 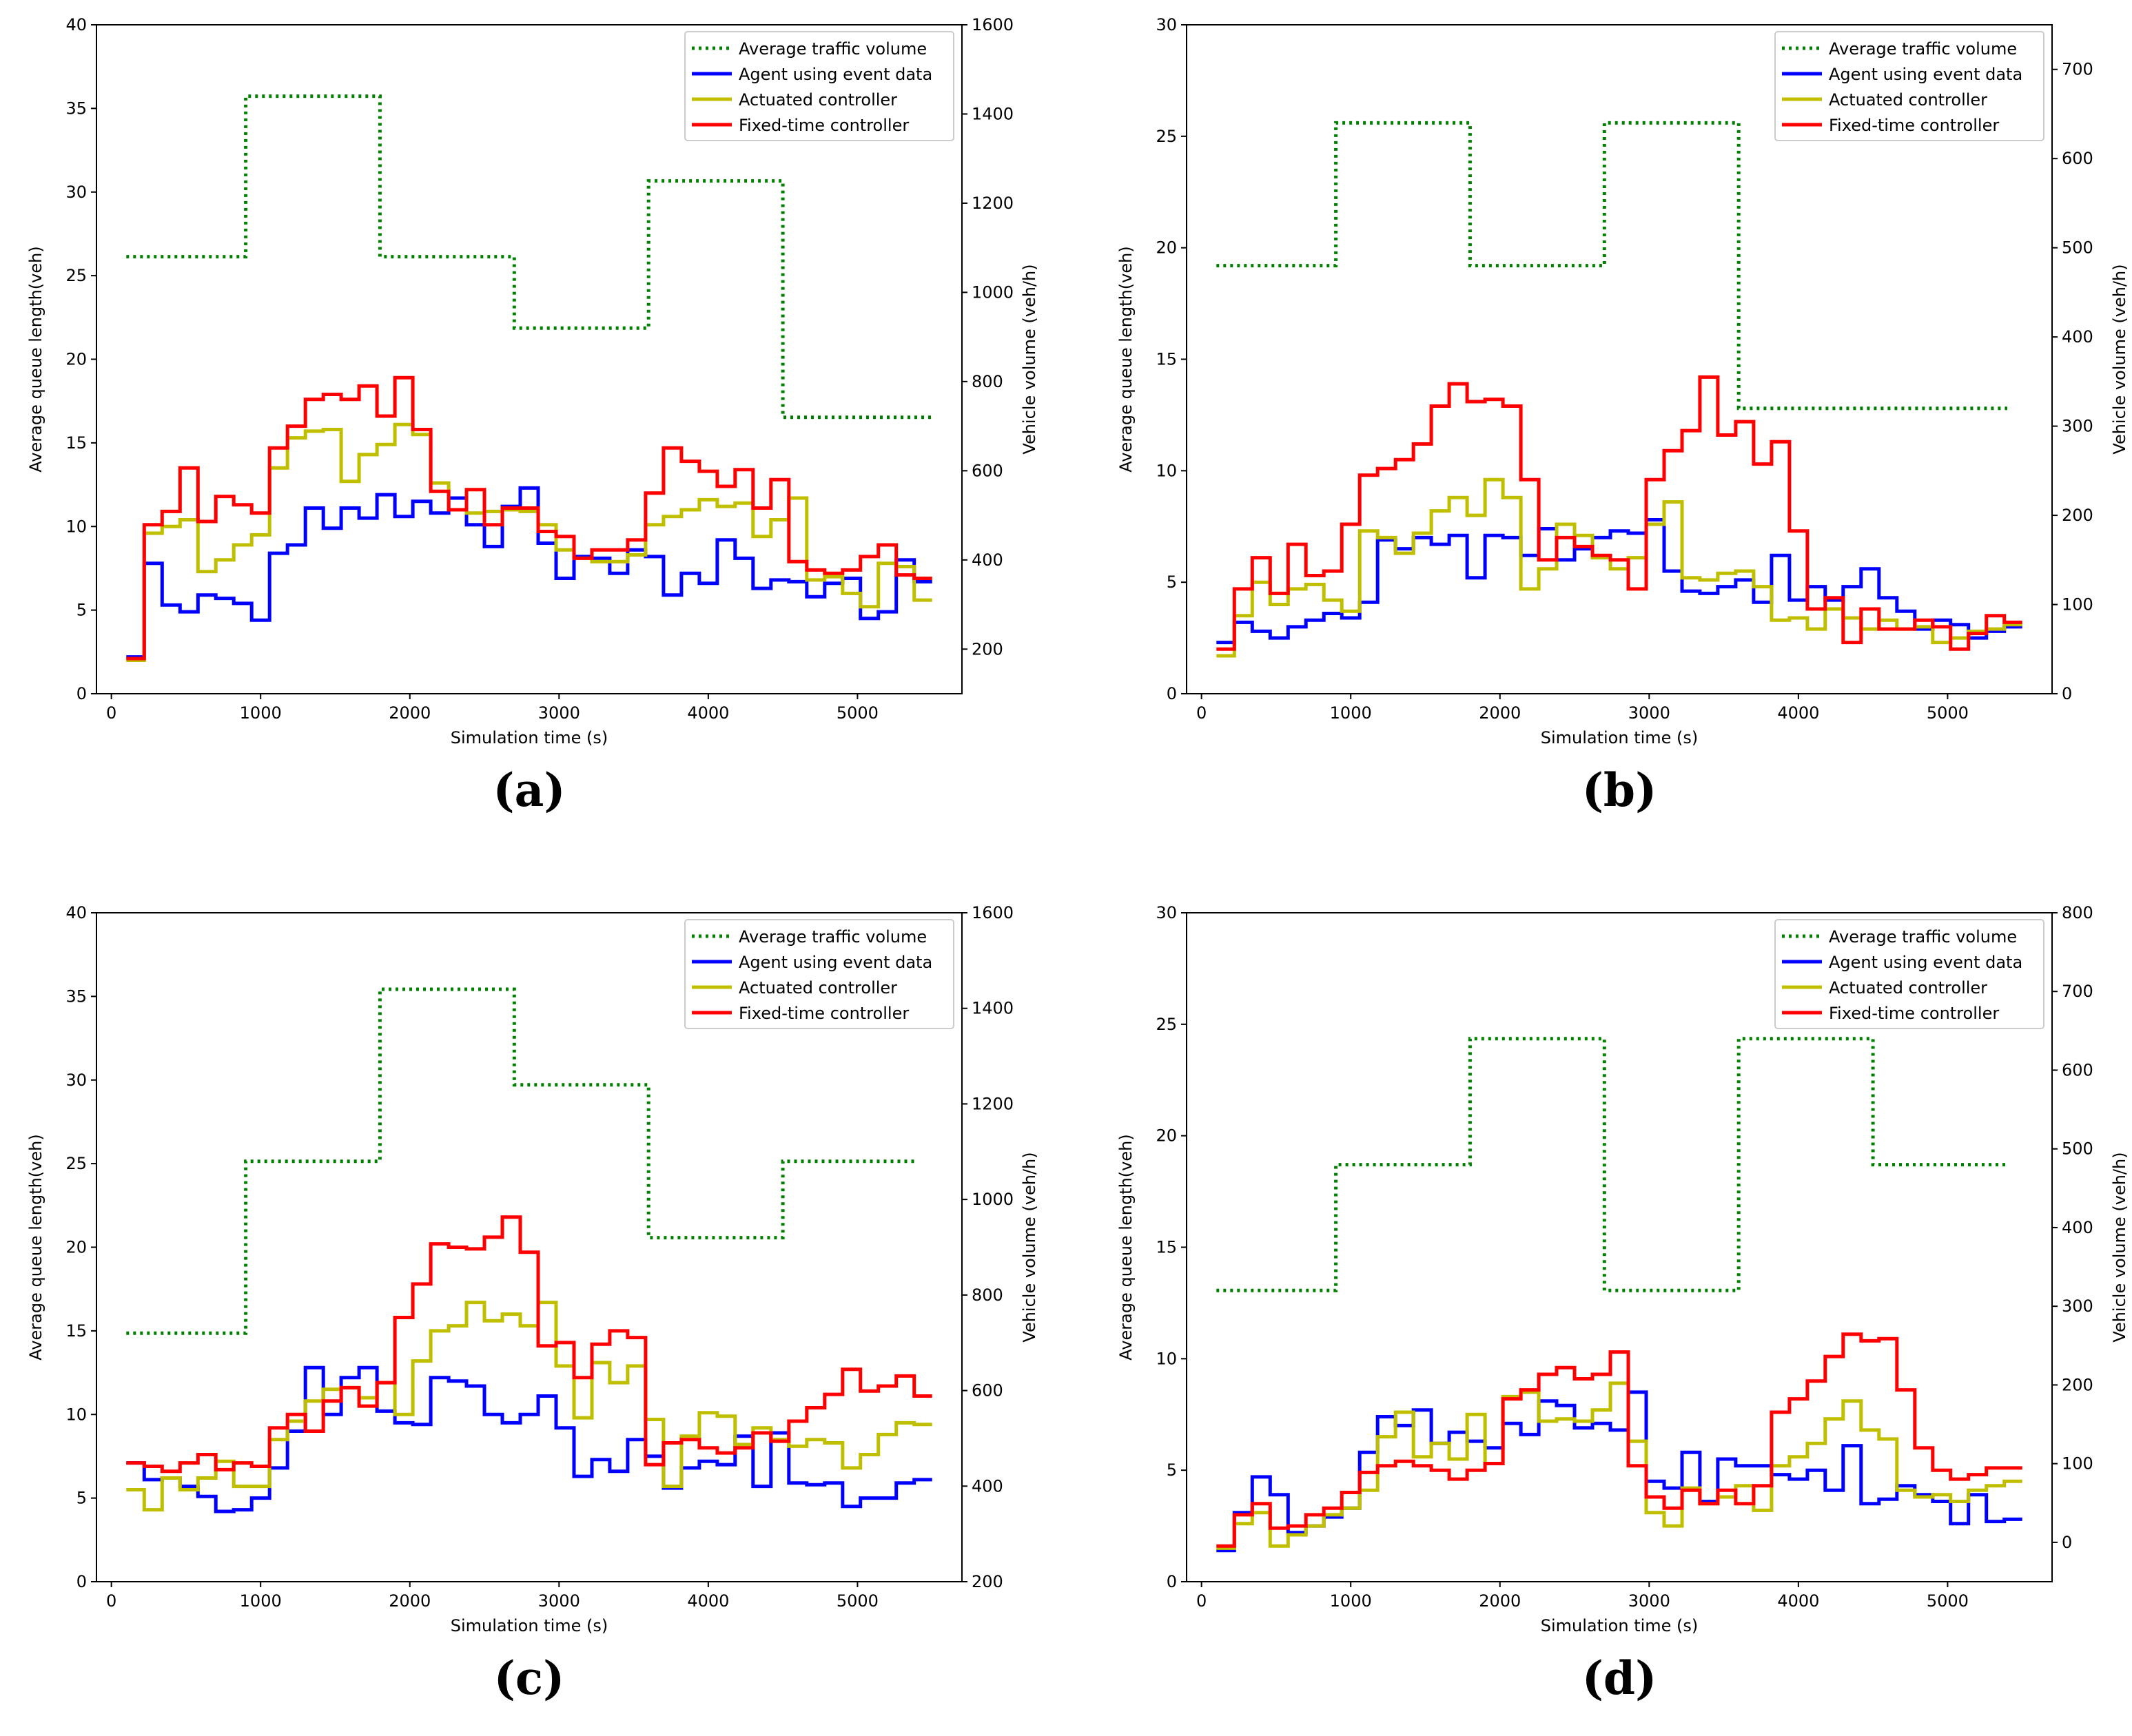 What do you see at coordinates (1166, 24) in the screenshot?
I see `y-tick-label: 30` at bounding box center [1166, 24].